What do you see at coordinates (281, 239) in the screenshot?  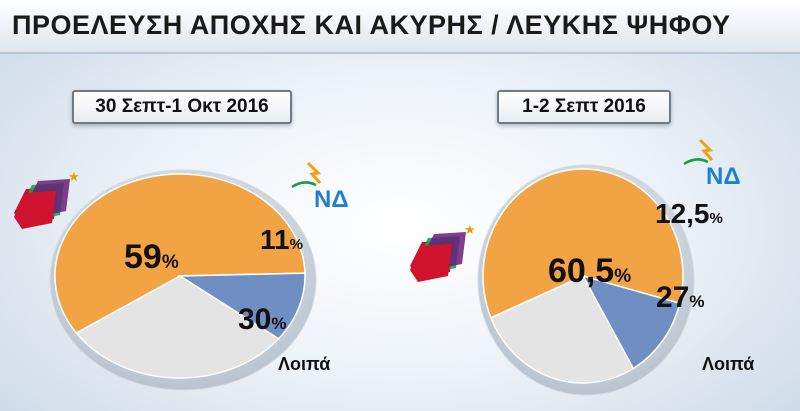 I see `slice-value-label: 11%` at bounding box center [281, 239].